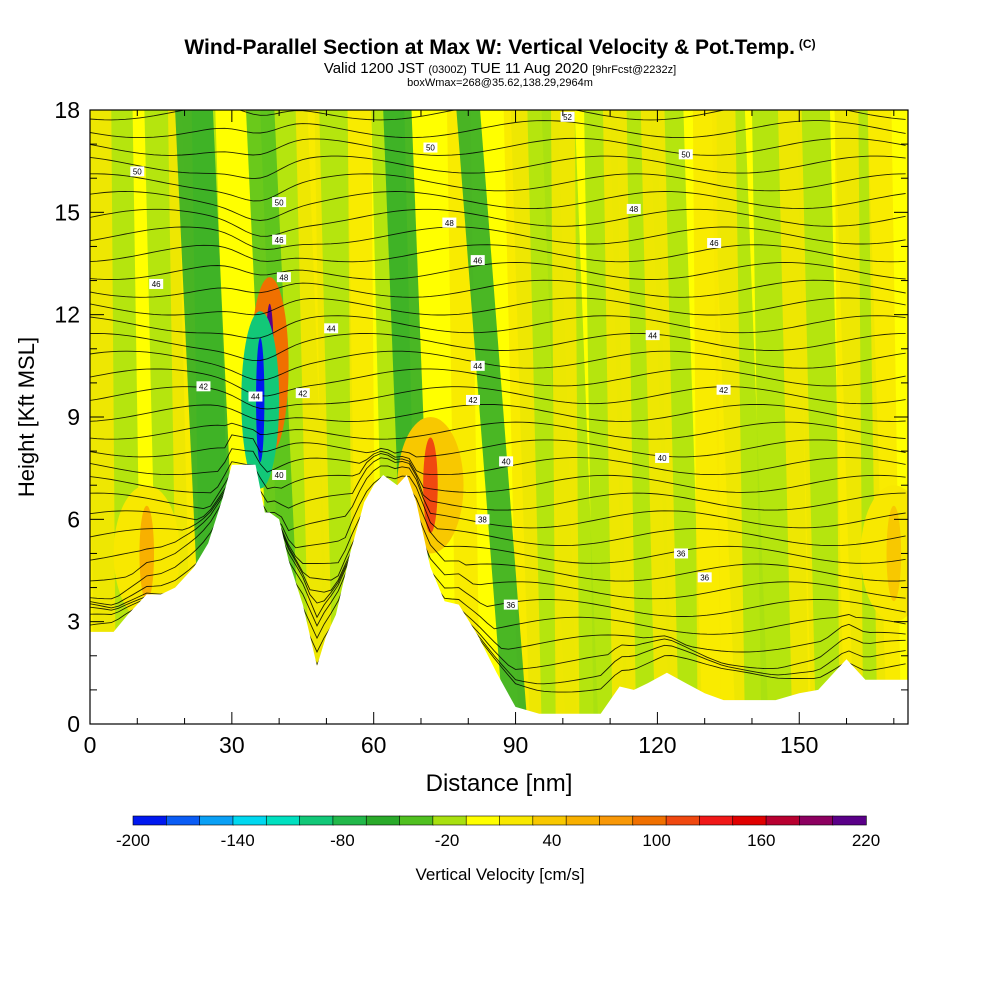 This screenshot has width=1000, height=1000. Describe the element at coordinates (551, 840) in the screenshot. I see `colorbar-tick-label: 40` at that location.